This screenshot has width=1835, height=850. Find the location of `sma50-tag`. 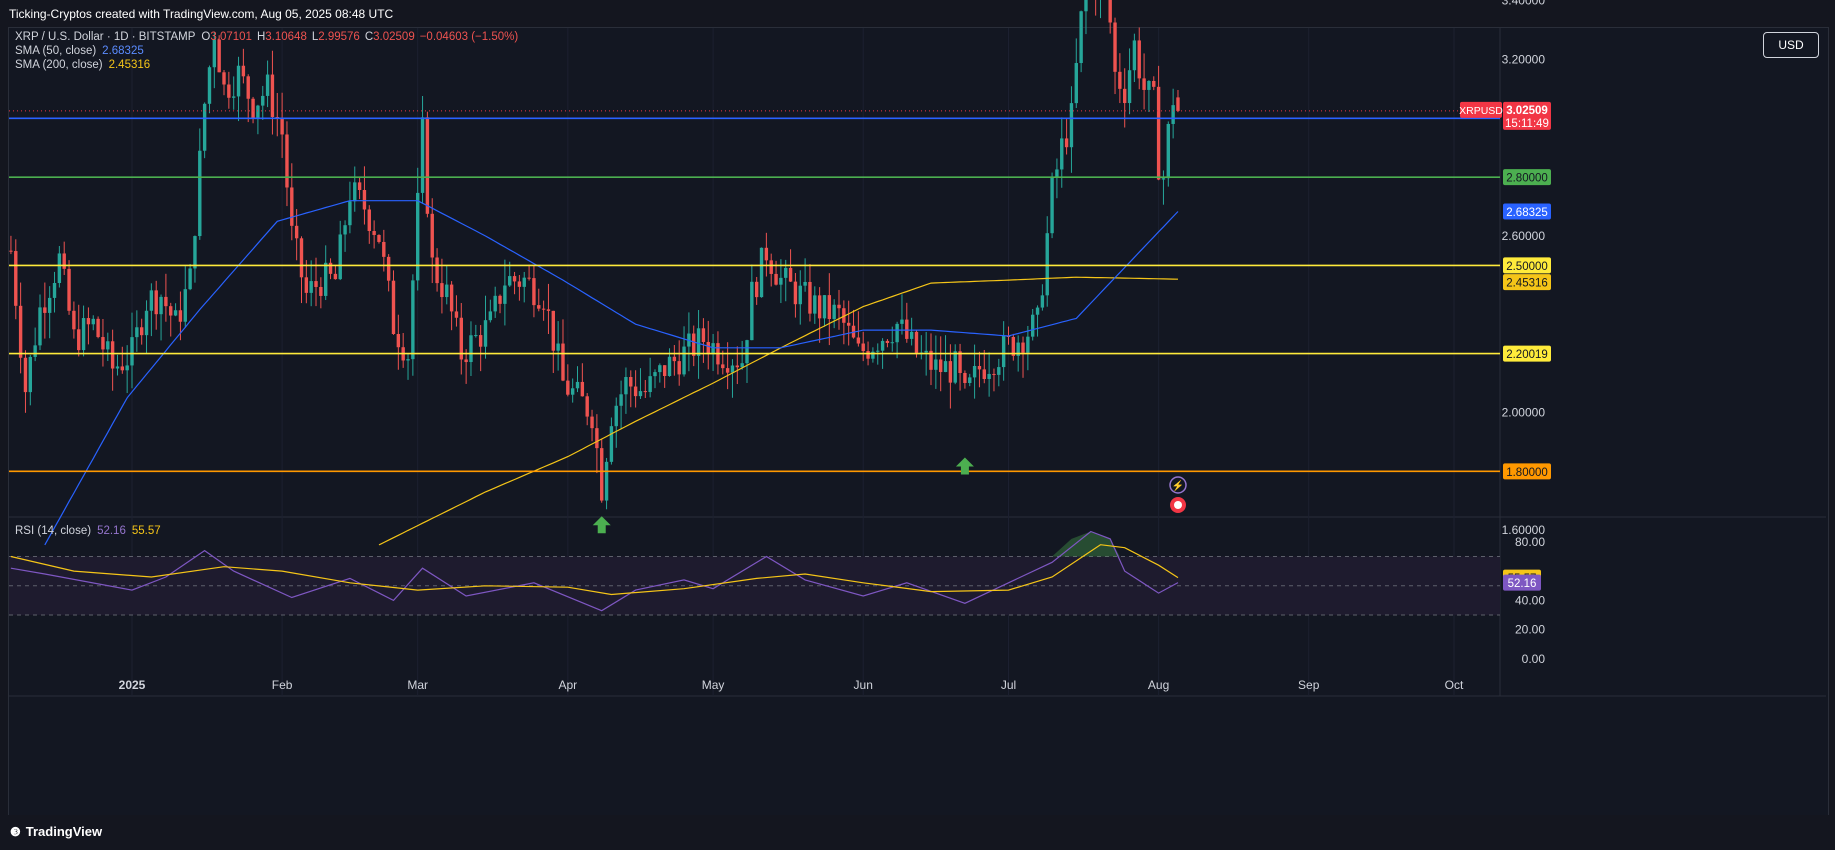

sma50-tag is located at coordinates (1527, 211).